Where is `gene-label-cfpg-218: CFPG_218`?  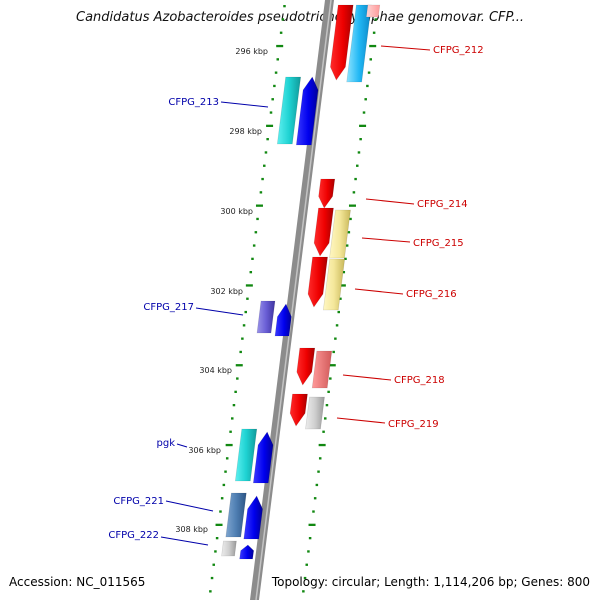 gene-label-cfpg-218: CFPG_218 is located at coordinates (419, 380).